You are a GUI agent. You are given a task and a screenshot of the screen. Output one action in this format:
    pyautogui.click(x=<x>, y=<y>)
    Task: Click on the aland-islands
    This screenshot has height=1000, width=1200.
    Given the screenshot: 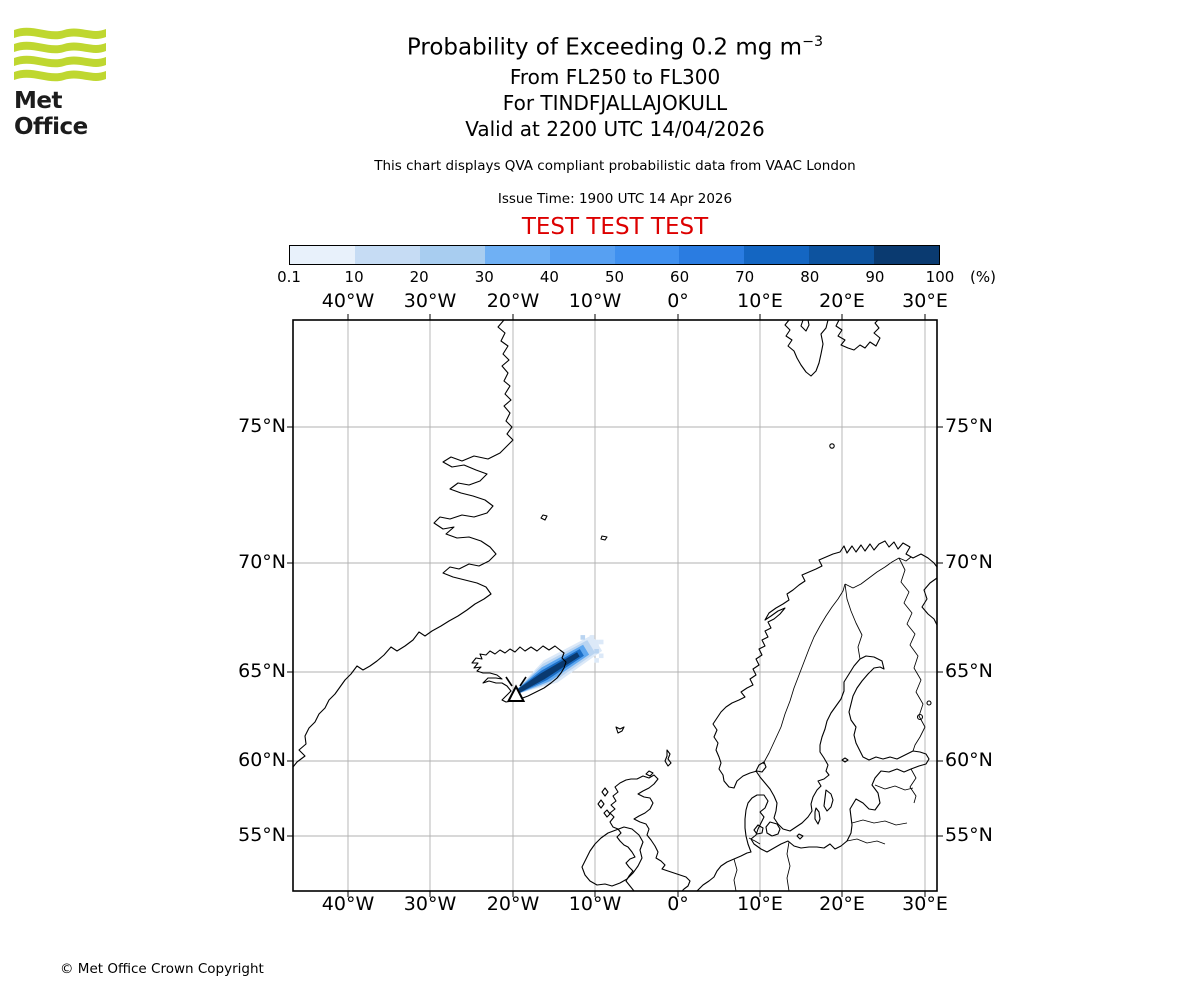 What is the action you would take?
    pyautogui.click(x=845, y=760)
    